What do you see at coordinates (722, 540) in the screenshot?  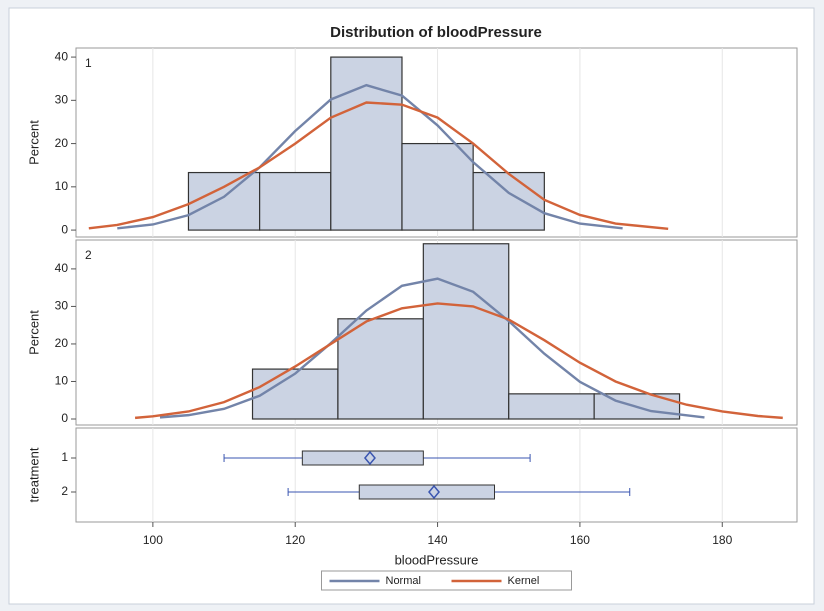 I see `x-tick-label: 180` at bounding box center [722, 540].